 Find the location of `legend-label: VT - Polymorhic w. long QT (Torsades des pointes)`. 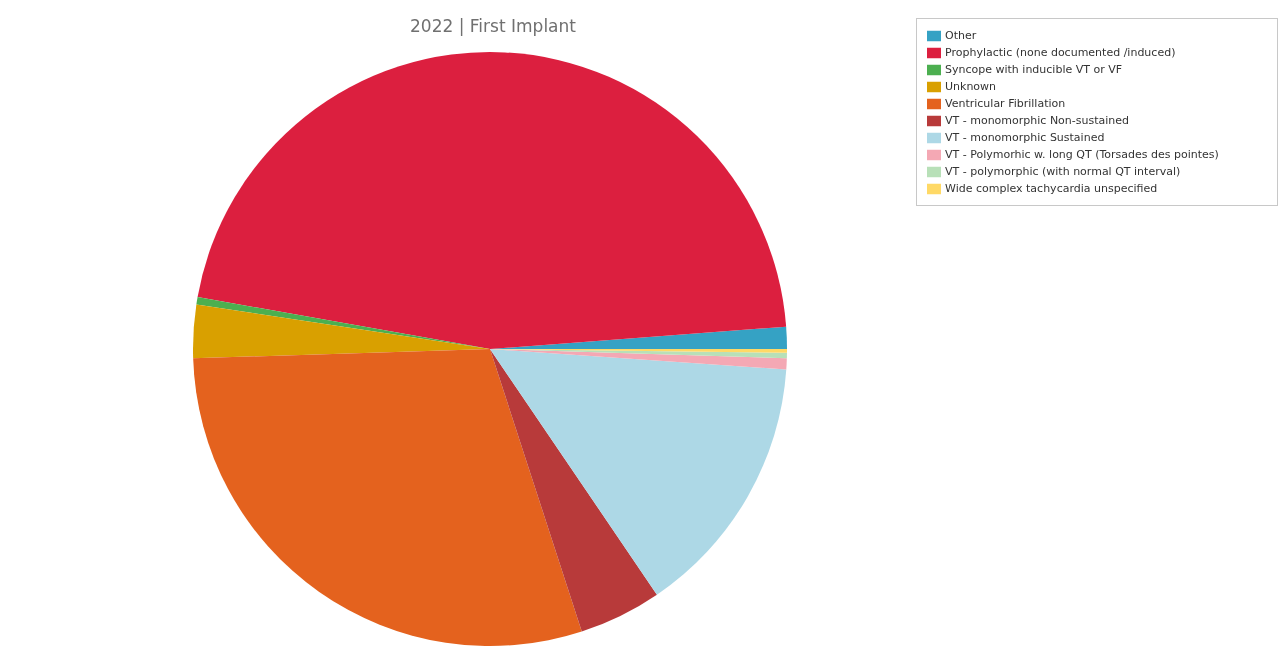

legend-label: VT - Polymorhic w. long QT (Torsades des pointes) is located at coordinates (1082, 154).